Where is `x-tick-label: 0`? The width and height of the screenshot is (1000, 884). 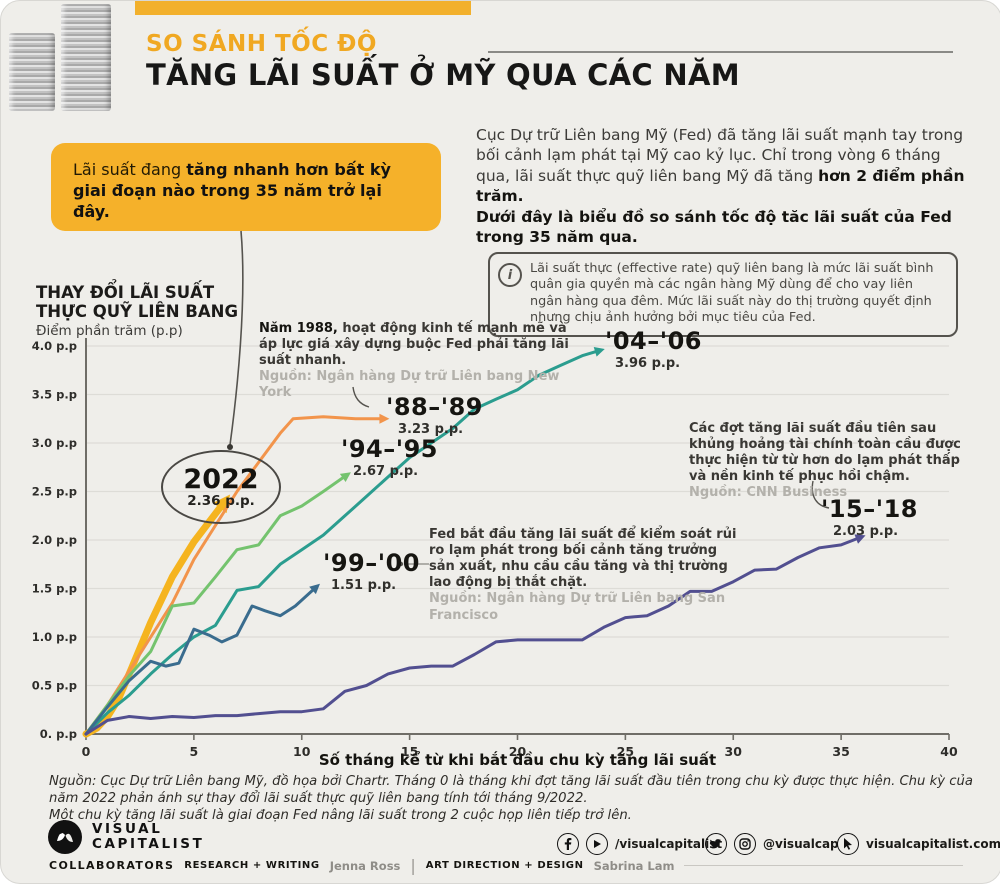
x-tick-label: 0 is located at coordinates (86, 751).